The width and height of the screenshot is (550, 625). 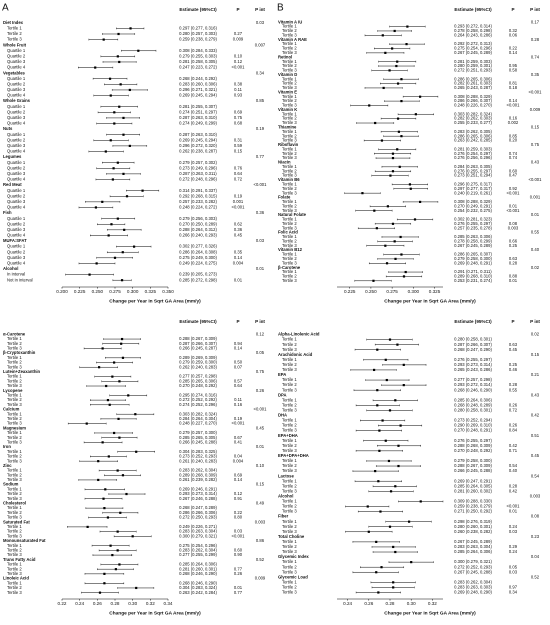 What do you see at coordinates (198, 385) in the screenshot?
I see `estimate-label: 0.270 (0.248, 0.292)` at bounding box center [198, 385].